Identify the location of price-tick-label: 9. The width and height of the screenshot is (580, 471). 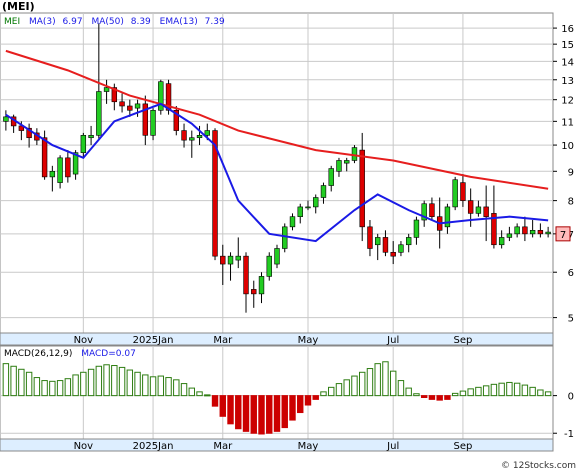
(571, 172).